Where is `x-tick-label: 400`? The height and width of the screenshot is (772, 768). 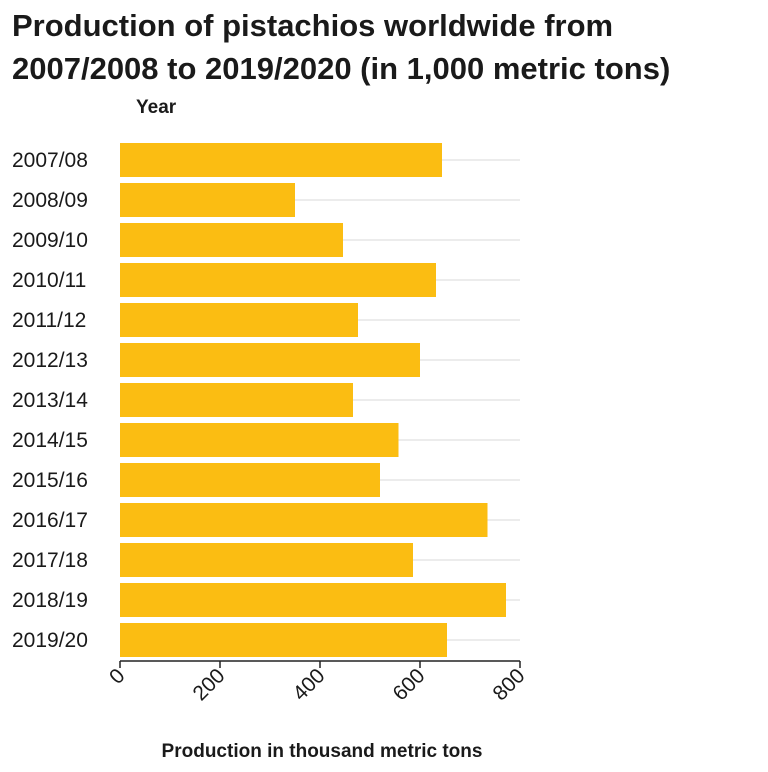
x-tick-label: 400 is located at coordinates (308, 684).